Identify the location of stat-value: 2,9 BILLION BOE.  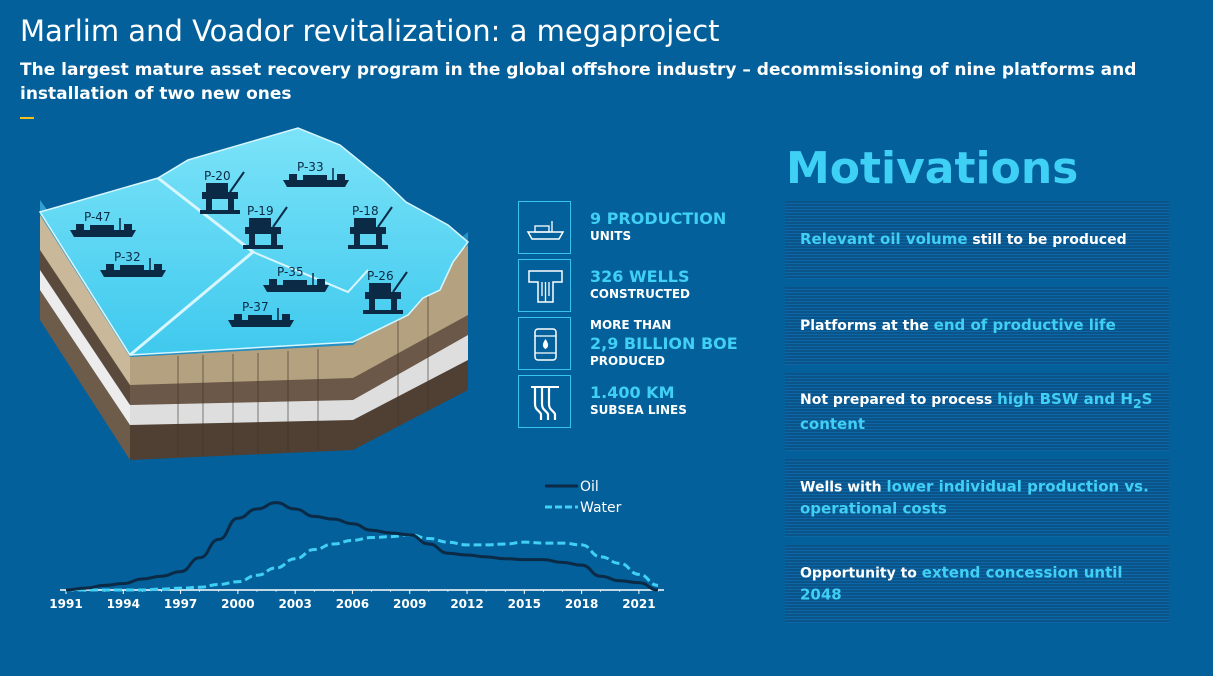
(664, 343).